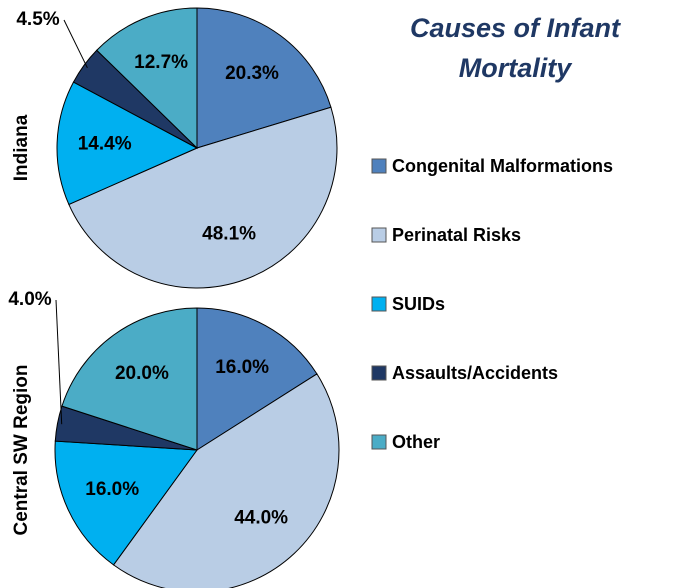  I want to click on data-label: 44.0%, so click(261, 517).